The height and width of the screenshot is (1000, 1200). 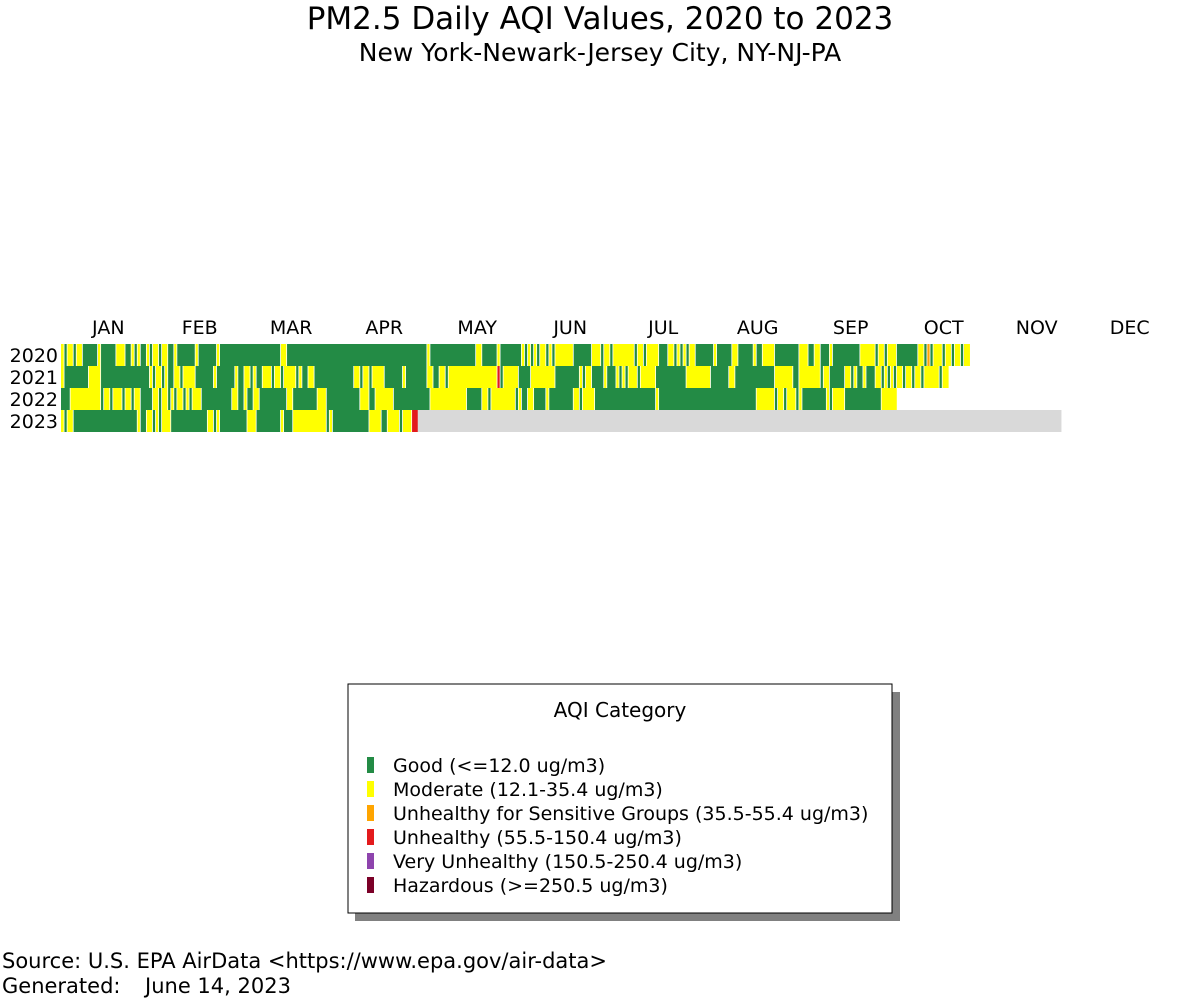 What do you see at coordinates (528, 790) in the screenshot?
I see `legend-label-M: Moderate (12.1-35.4 ug/m3)` at bounding box center [528, 790].